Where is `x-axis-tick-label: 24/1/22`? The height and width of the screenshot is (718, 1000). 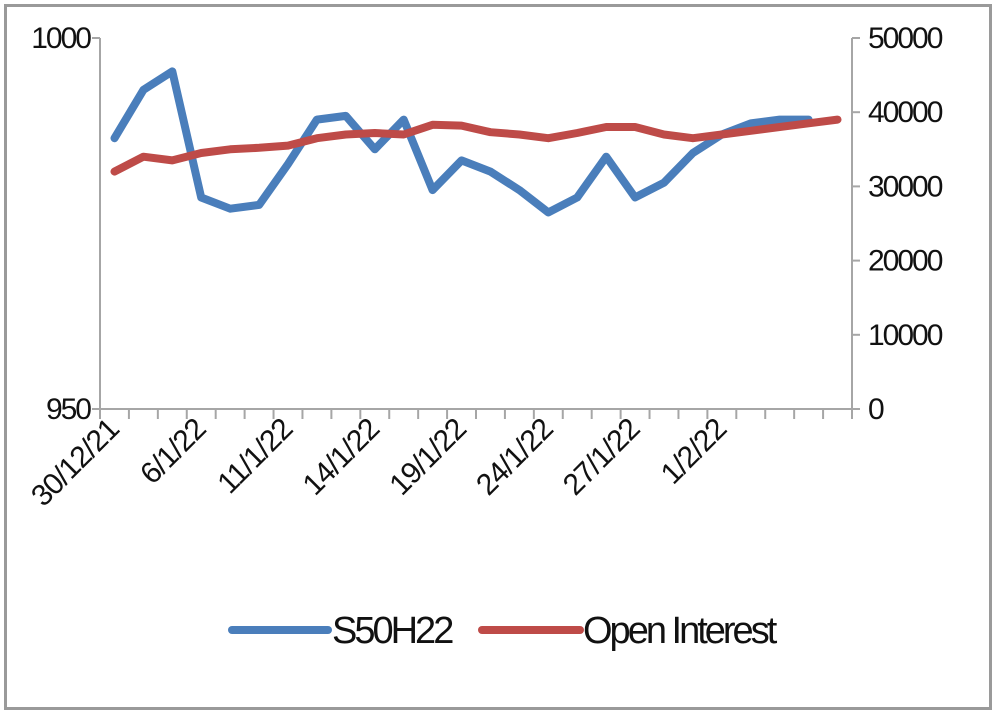
x-axis-tick-label: 24/1/22 is located at coordinates (514, 456).